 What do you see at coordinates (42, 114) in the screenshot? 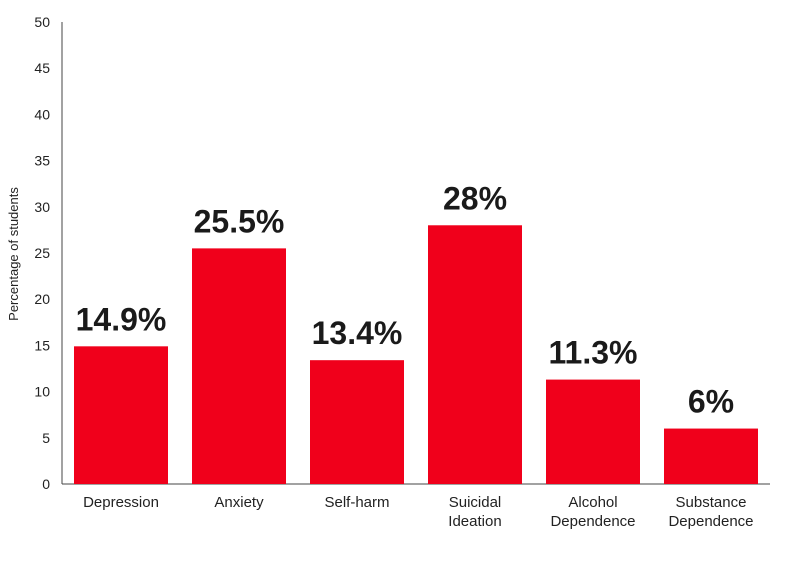
I see `y-tick-label: 40` at bounding box center [42, 114].